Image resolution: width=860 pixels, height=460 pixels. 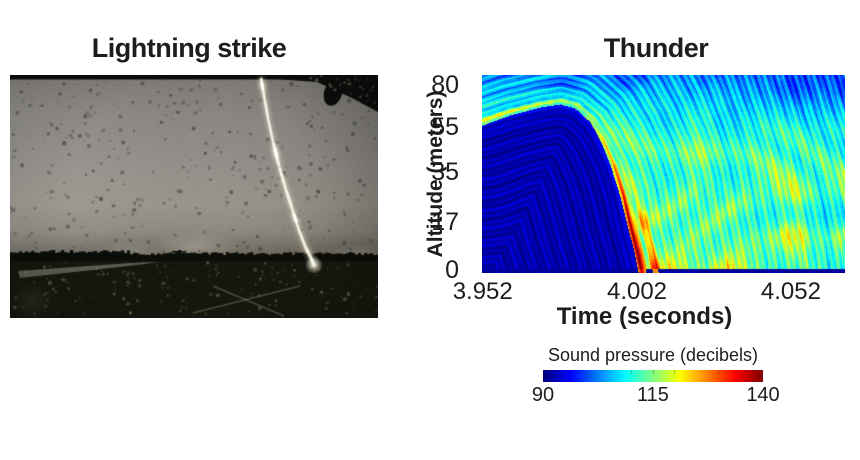 What do you see at coordinates (445, 172) in the screenshot?
I see `y-tick-35: 35` at bounding box center [445, 172].